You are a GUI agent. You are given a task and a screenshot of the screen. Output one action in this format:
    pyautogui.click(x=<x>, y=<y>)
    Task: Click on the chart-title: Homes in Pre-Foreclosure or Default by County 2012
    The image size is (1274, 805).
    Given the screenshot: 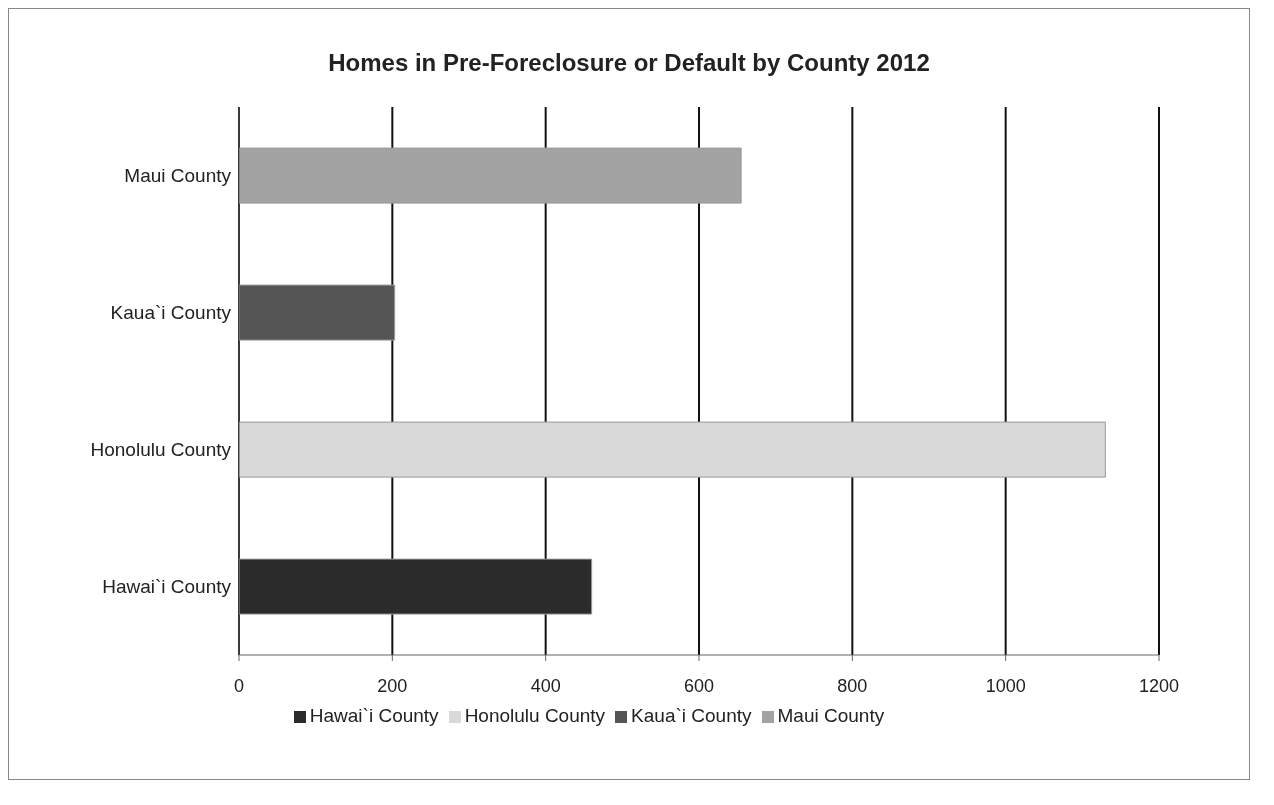 What is the action you would take?
    pyautogui.click(x=629, y=62)
    